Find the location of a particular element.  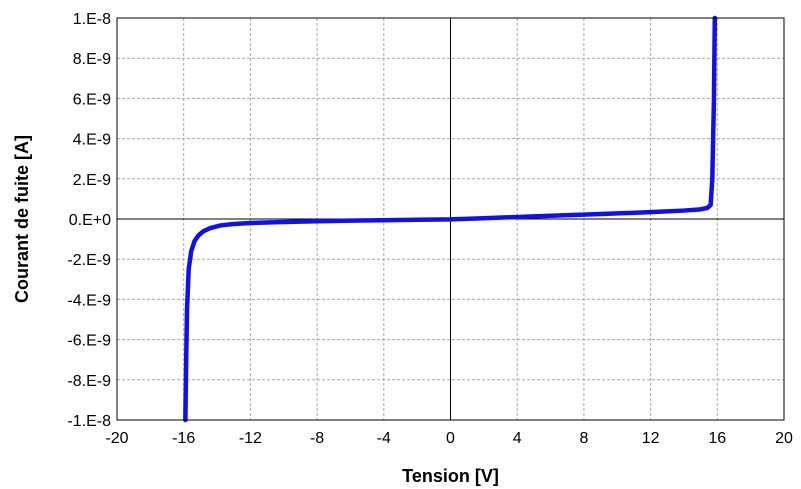

x-axis-title: Tension [V] is located at coordinates (450, 476).